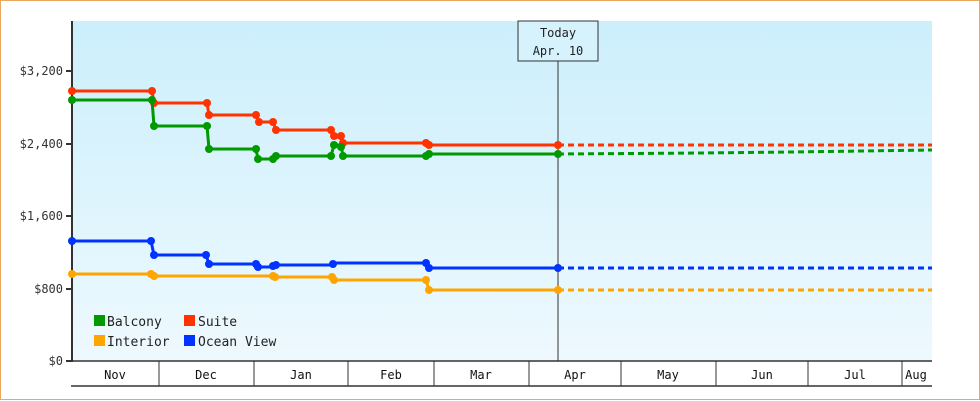 The image size is (980, 401). What do you see at coordinates (762, 375) in the screenshot?
I see `month-label: Jun` at bounding box center [762, 375].